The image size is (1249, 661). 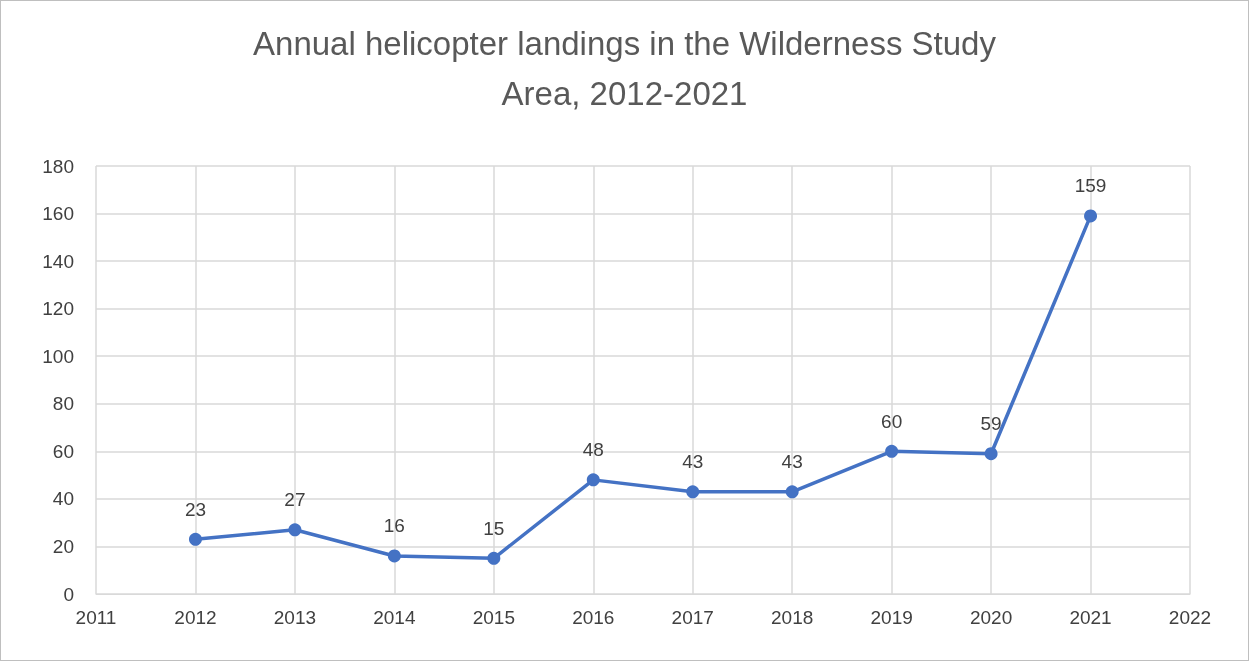 What do you see at coordinates (58, 309) in the screenshot?
I see `y-tick-label: 120` at bounding box center [58, 309].